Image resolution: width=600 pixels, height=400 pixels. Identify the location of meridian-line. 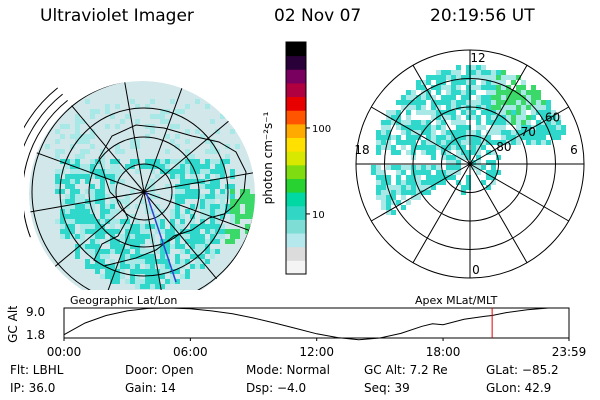
(161, 240).